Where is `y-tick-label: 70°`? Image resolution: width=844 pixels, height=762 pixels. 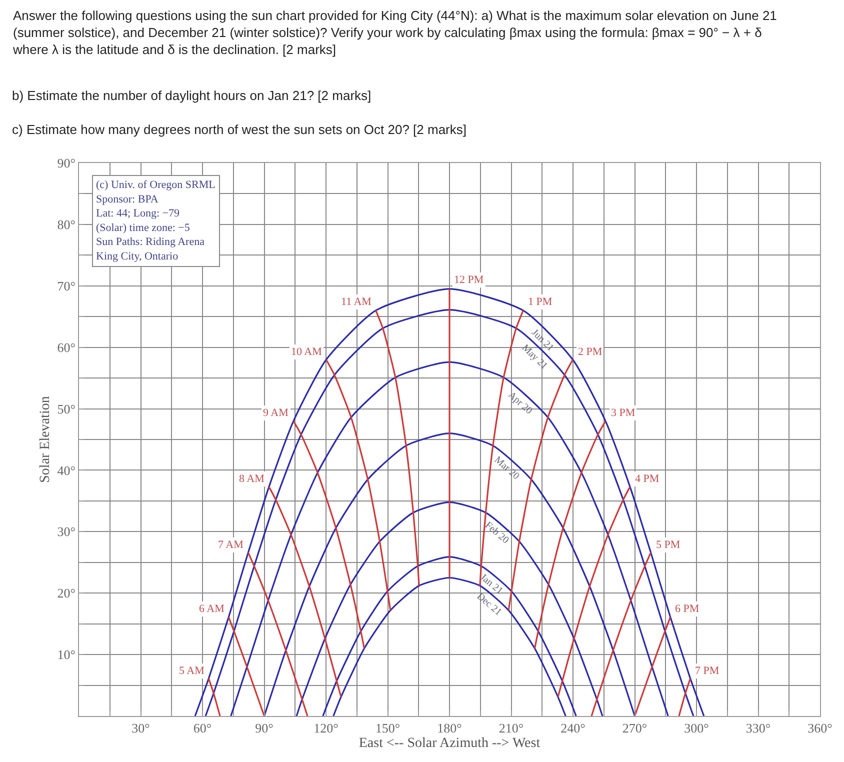 y-tick-label: 70° is located at coordinates (66, 286).